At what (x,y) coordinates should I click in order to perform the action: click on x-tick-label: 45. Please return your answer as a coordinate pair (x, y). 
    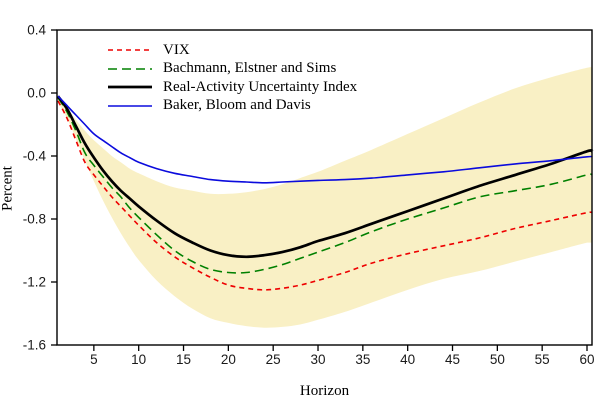
    Looking at the image, I should click on (452, 359).